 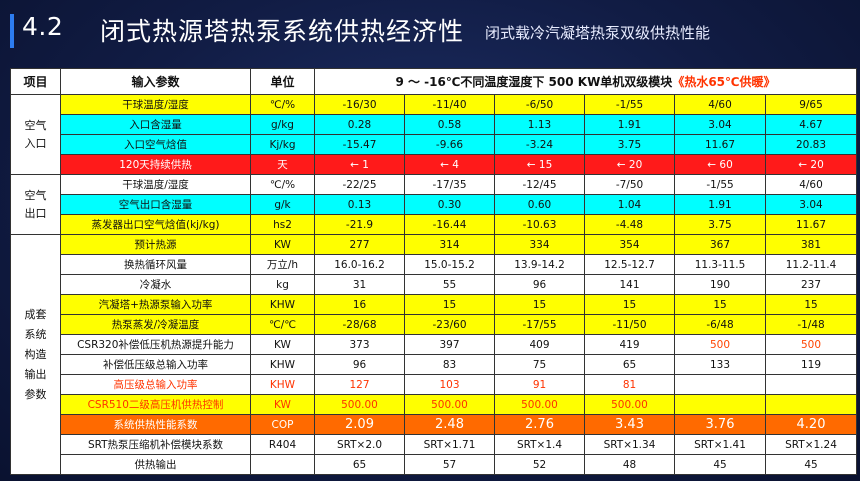 What do you see at coordinates (720, 324) in the screenshot?
I see `row-value: -6/48` at bounding box center [720, 324].